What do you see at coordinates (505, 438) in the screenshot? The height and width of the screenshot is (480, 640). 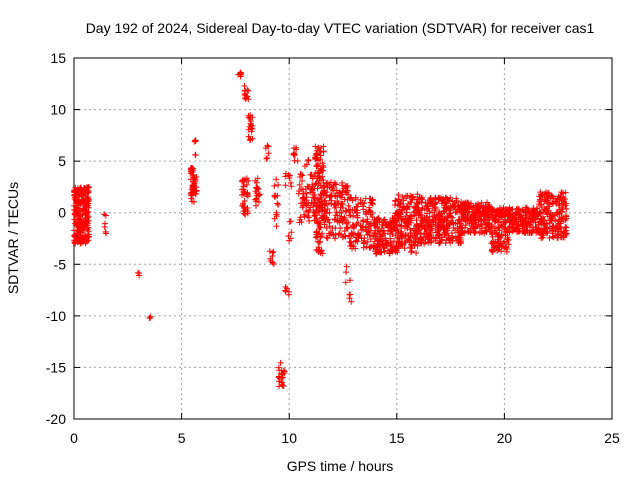 I see `x-tick-label: 20` at bounding box center [505, 438].